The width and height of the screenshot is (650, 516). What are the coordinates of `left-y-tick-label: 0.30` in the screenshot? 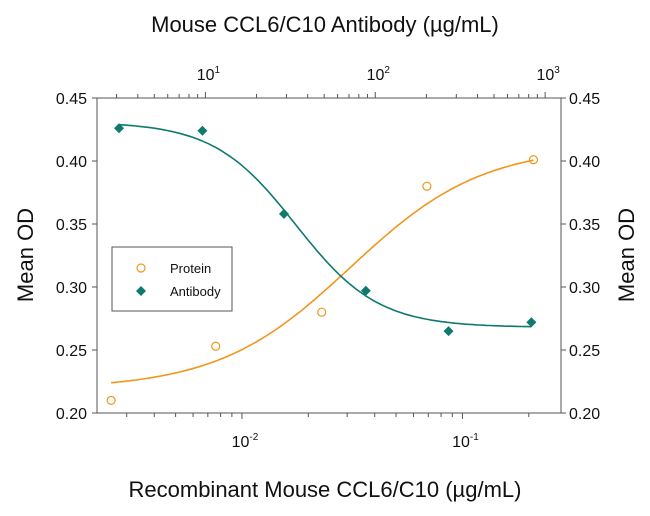 It's located at (71, 288).